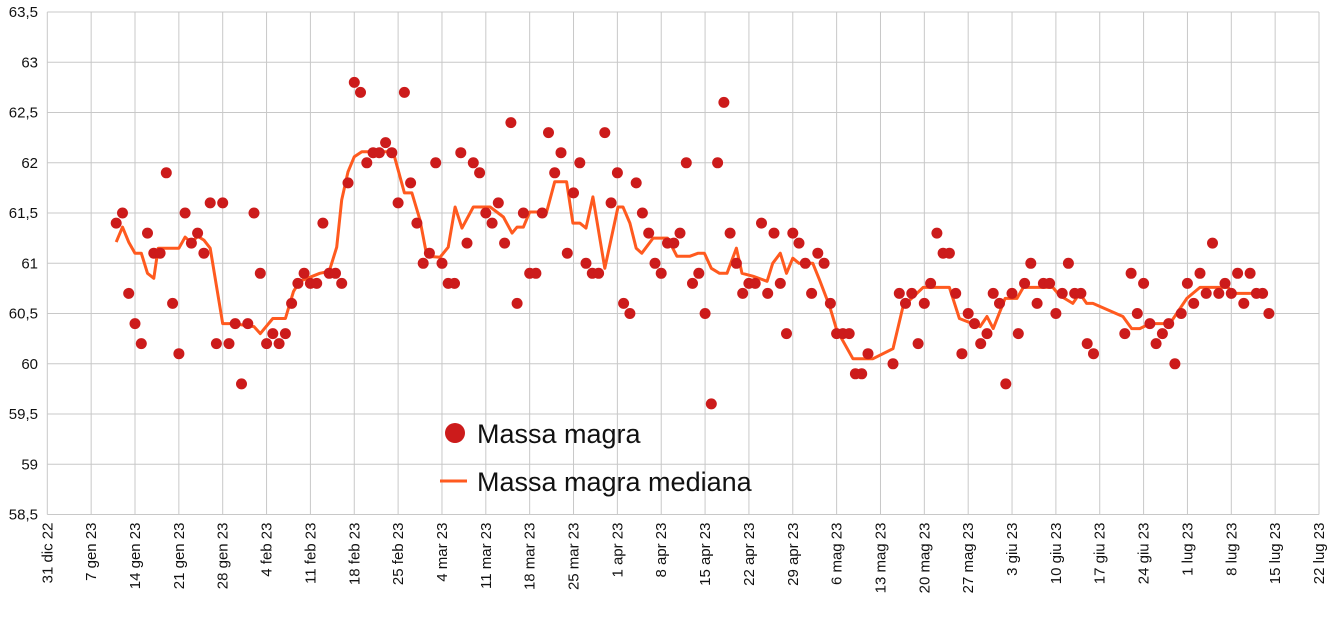  I want to click on x-tick-label: 22 apr 23, so click(749, 554).